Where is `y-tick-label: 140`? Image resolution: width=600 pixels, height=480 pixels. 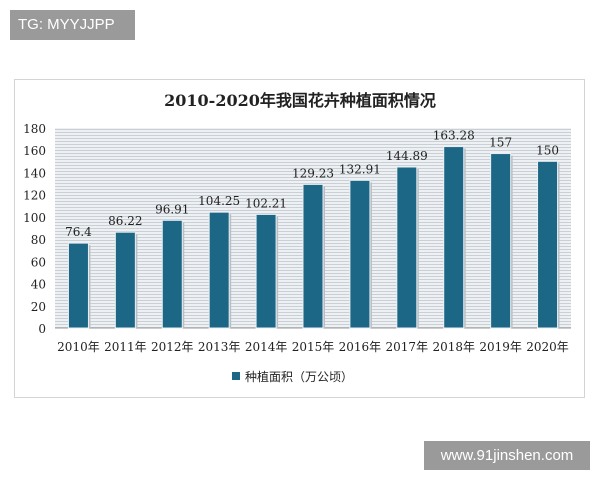 y-tick-label: 140 is located at coordinates (34, 173).